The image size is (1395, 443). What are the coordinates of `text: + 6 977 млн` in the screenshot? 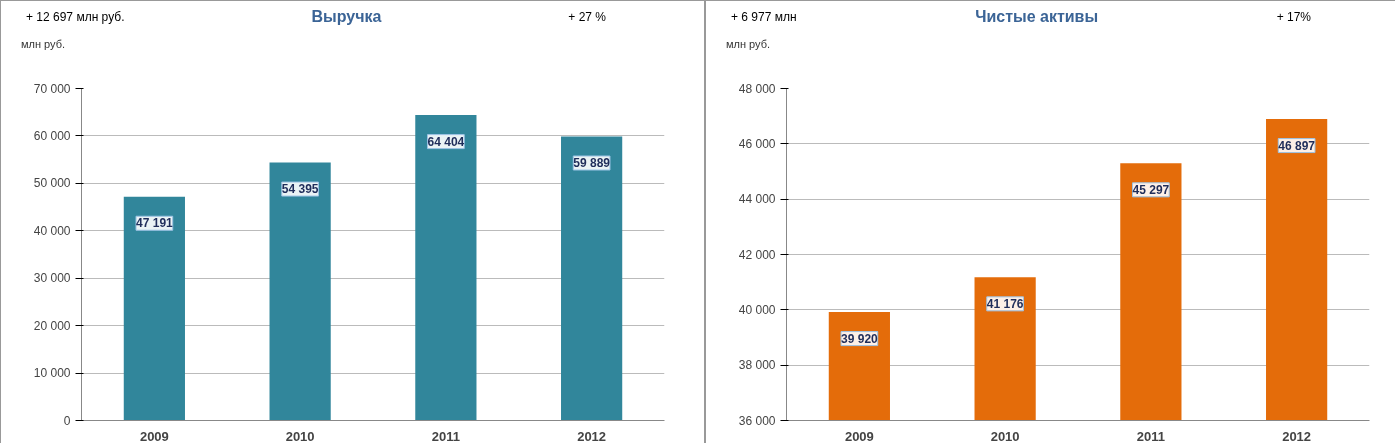 It's located at (764, 17).